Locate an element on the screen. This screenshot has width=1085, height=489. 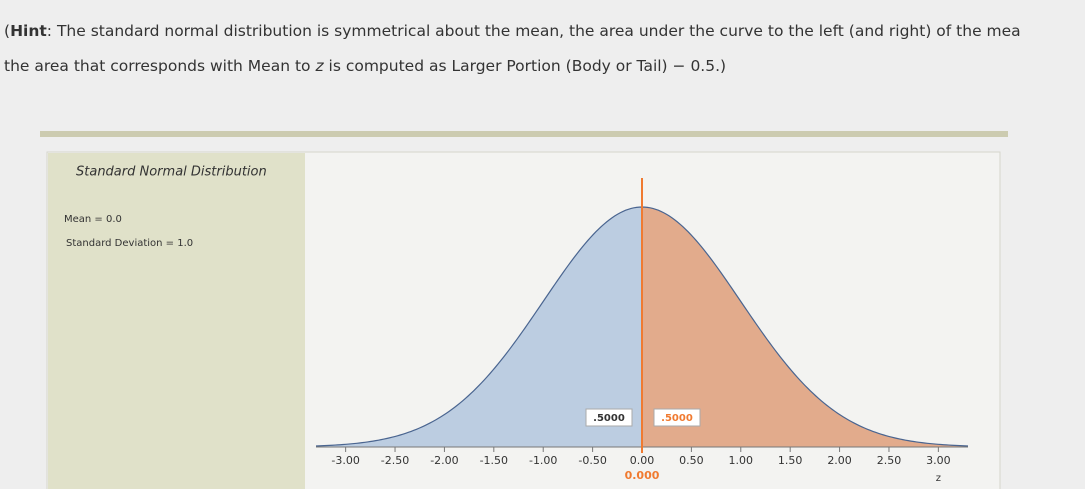
chart-title: Standard Normal Distribution is located at coordinates (171, 172).